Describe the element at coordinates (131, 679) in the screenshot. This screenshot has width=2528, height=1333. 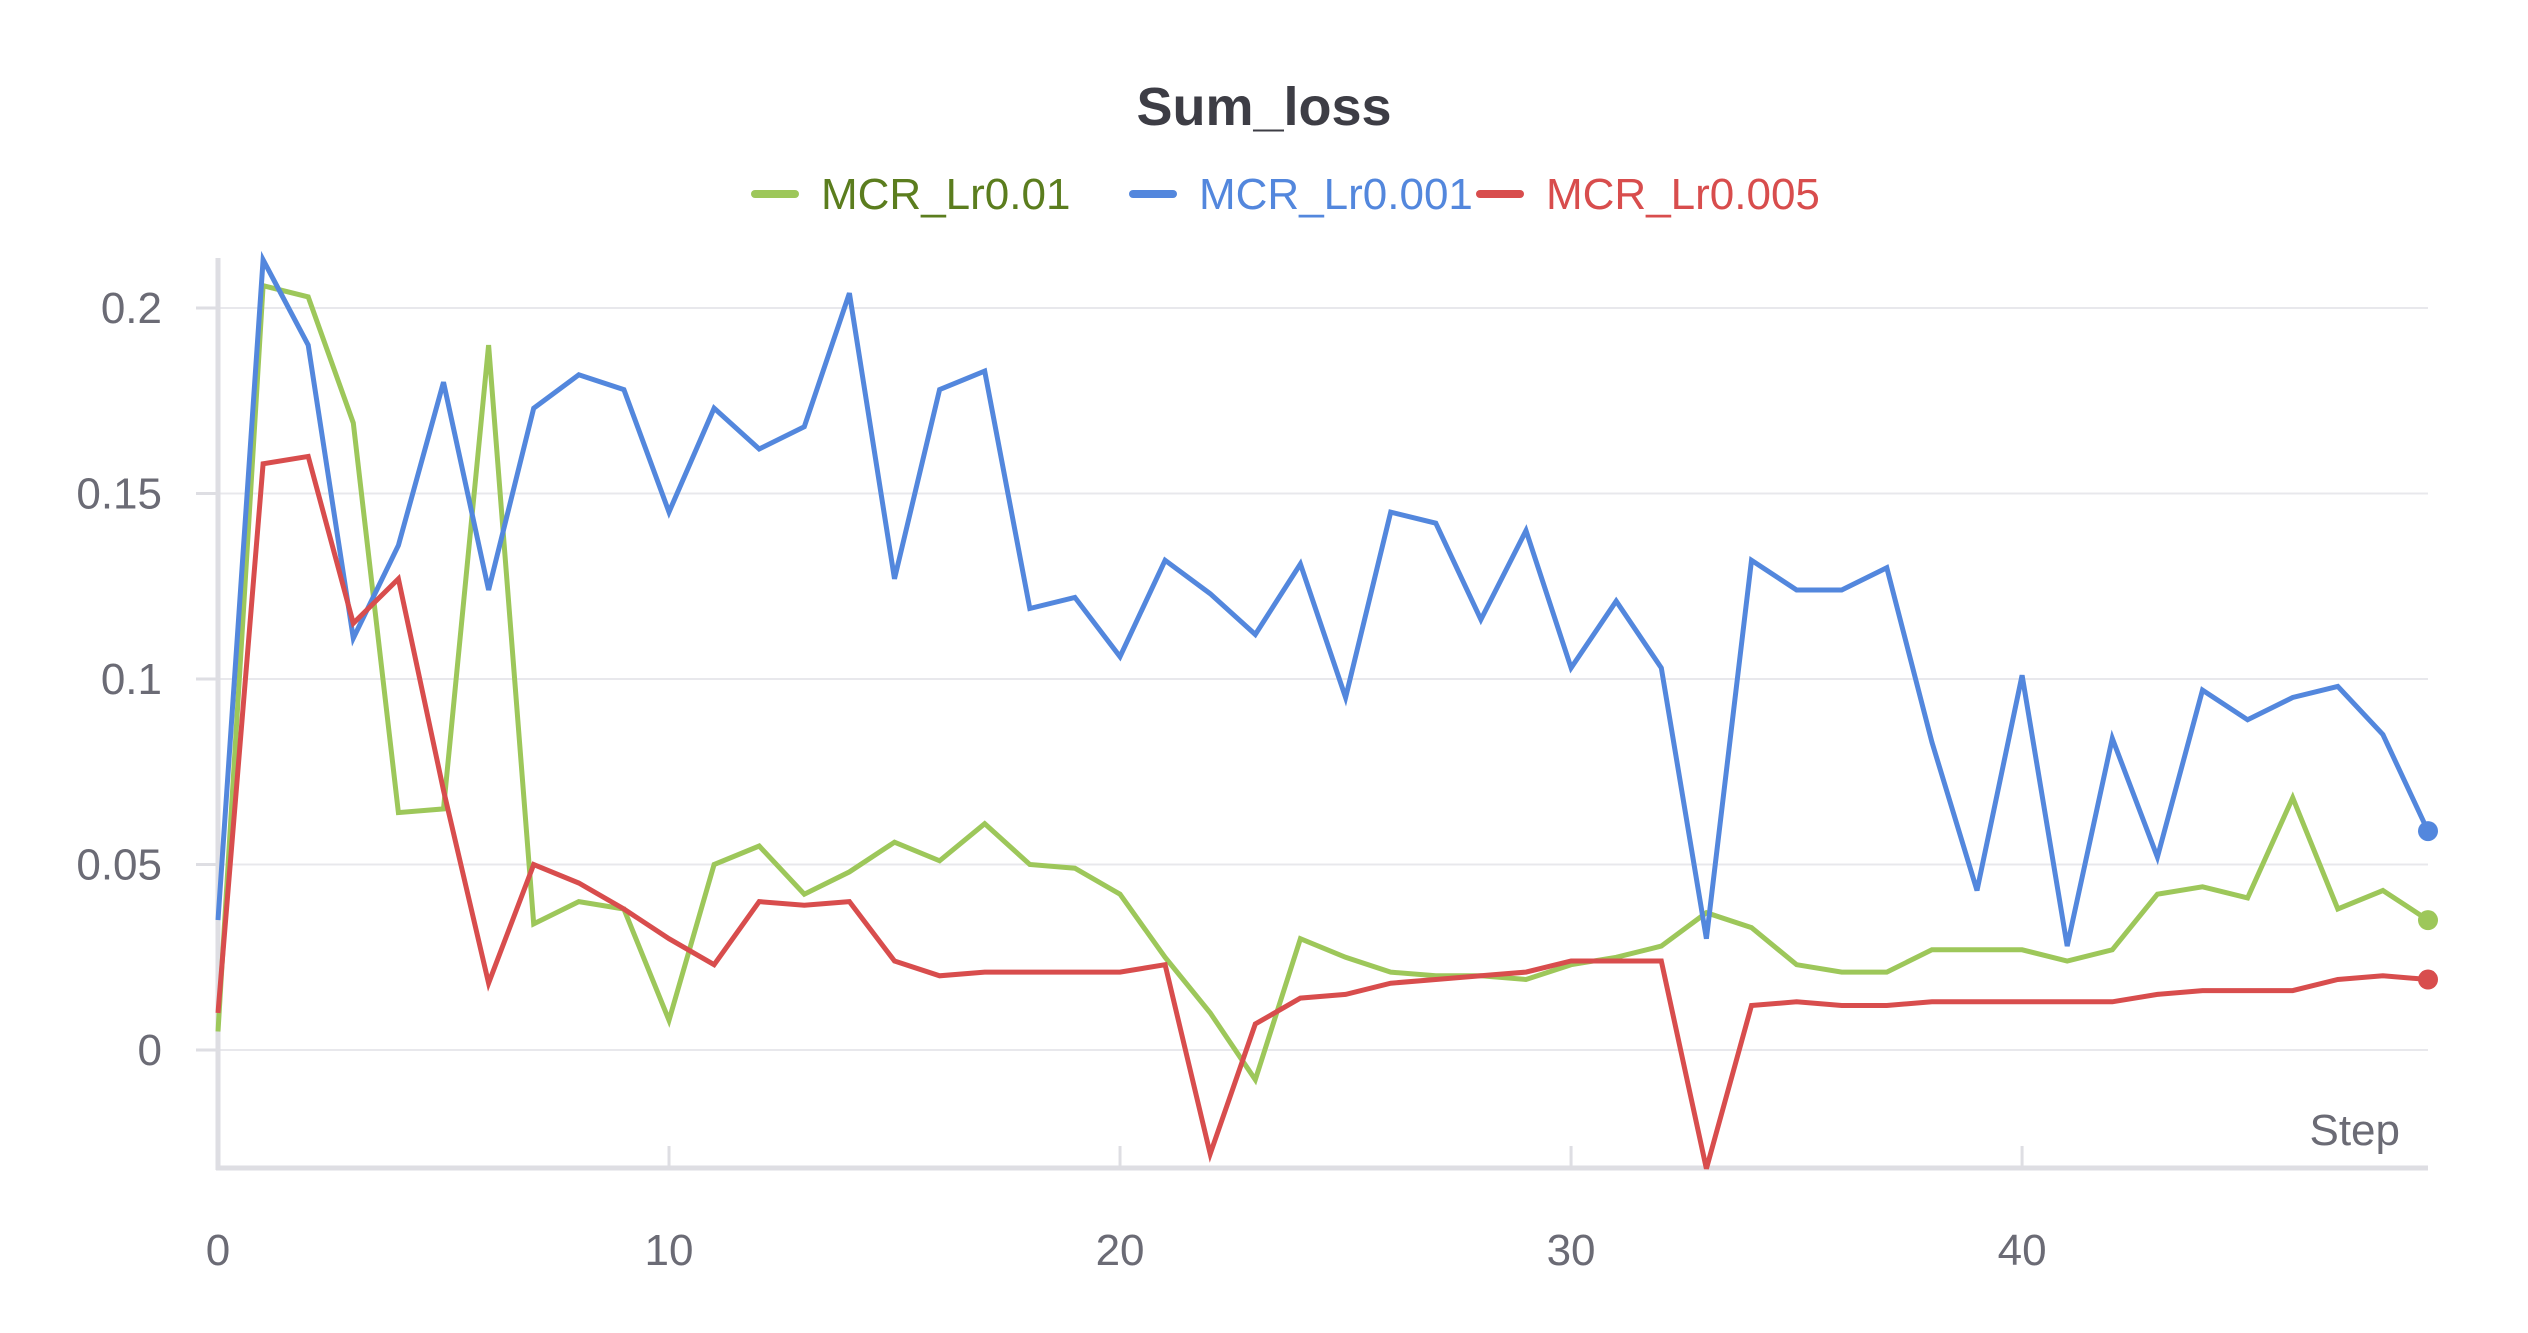
I see `y-tick-label: 0.1` at that location.